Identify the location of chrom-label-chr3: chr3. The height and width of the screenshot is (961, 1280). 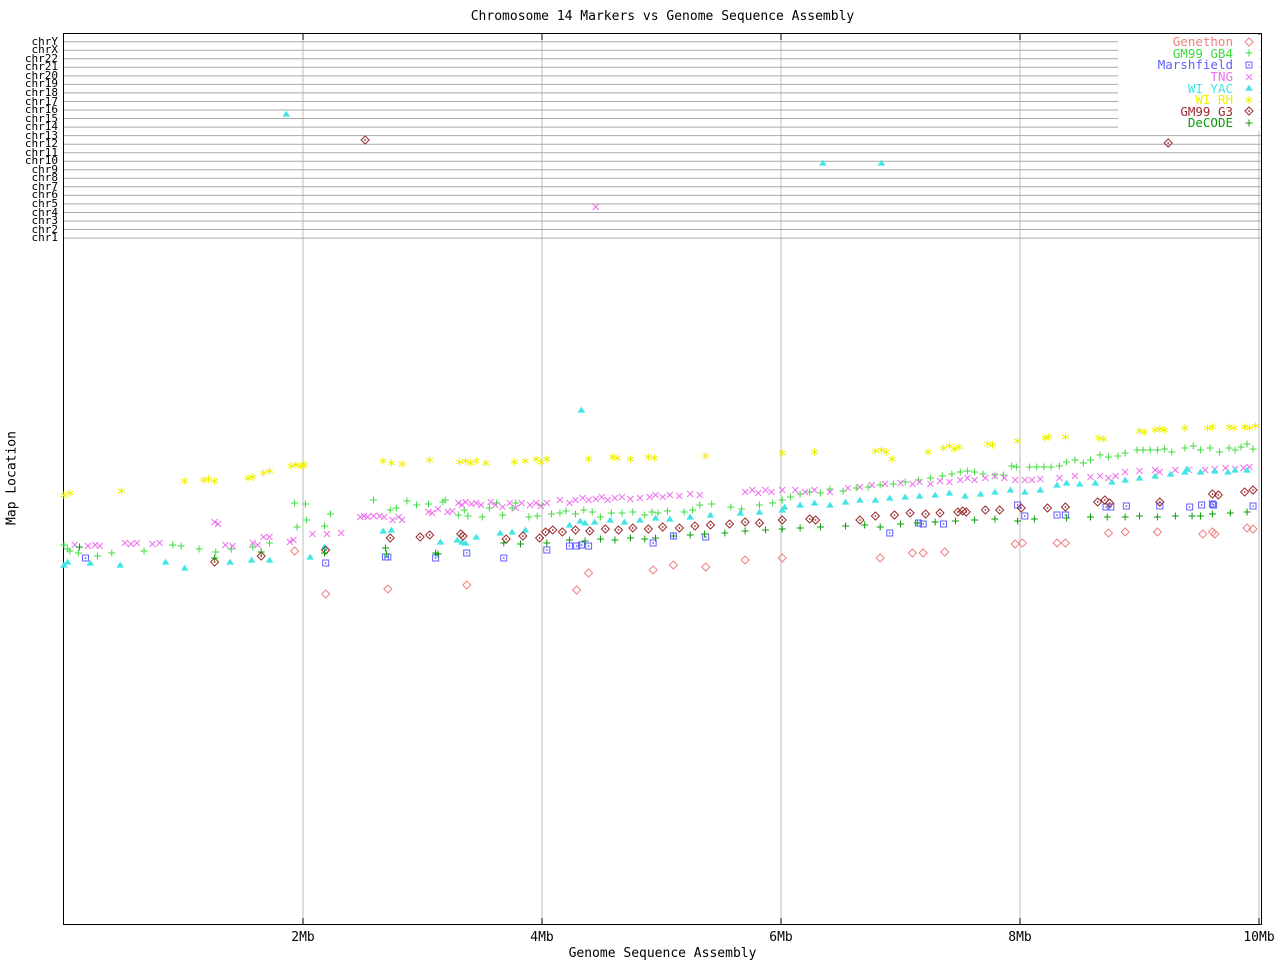
(45, 220).